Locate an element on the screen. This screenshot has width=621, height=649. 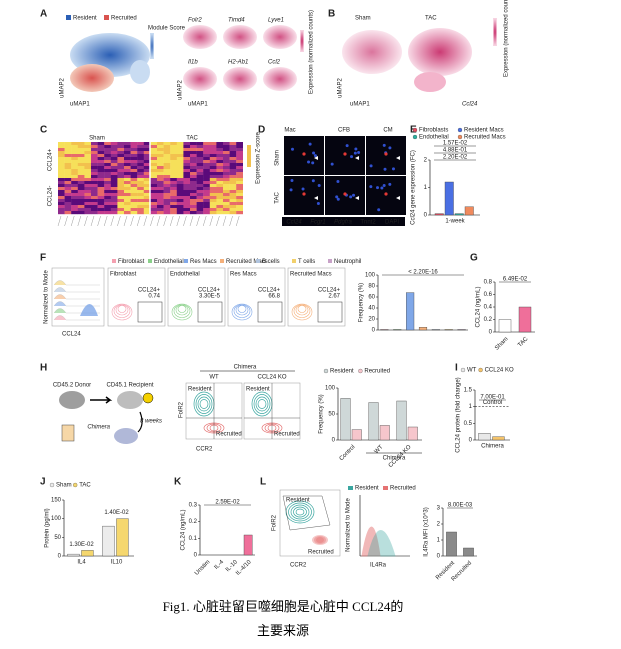
gene-name: Folr2 is located at coordinates (195, 21).